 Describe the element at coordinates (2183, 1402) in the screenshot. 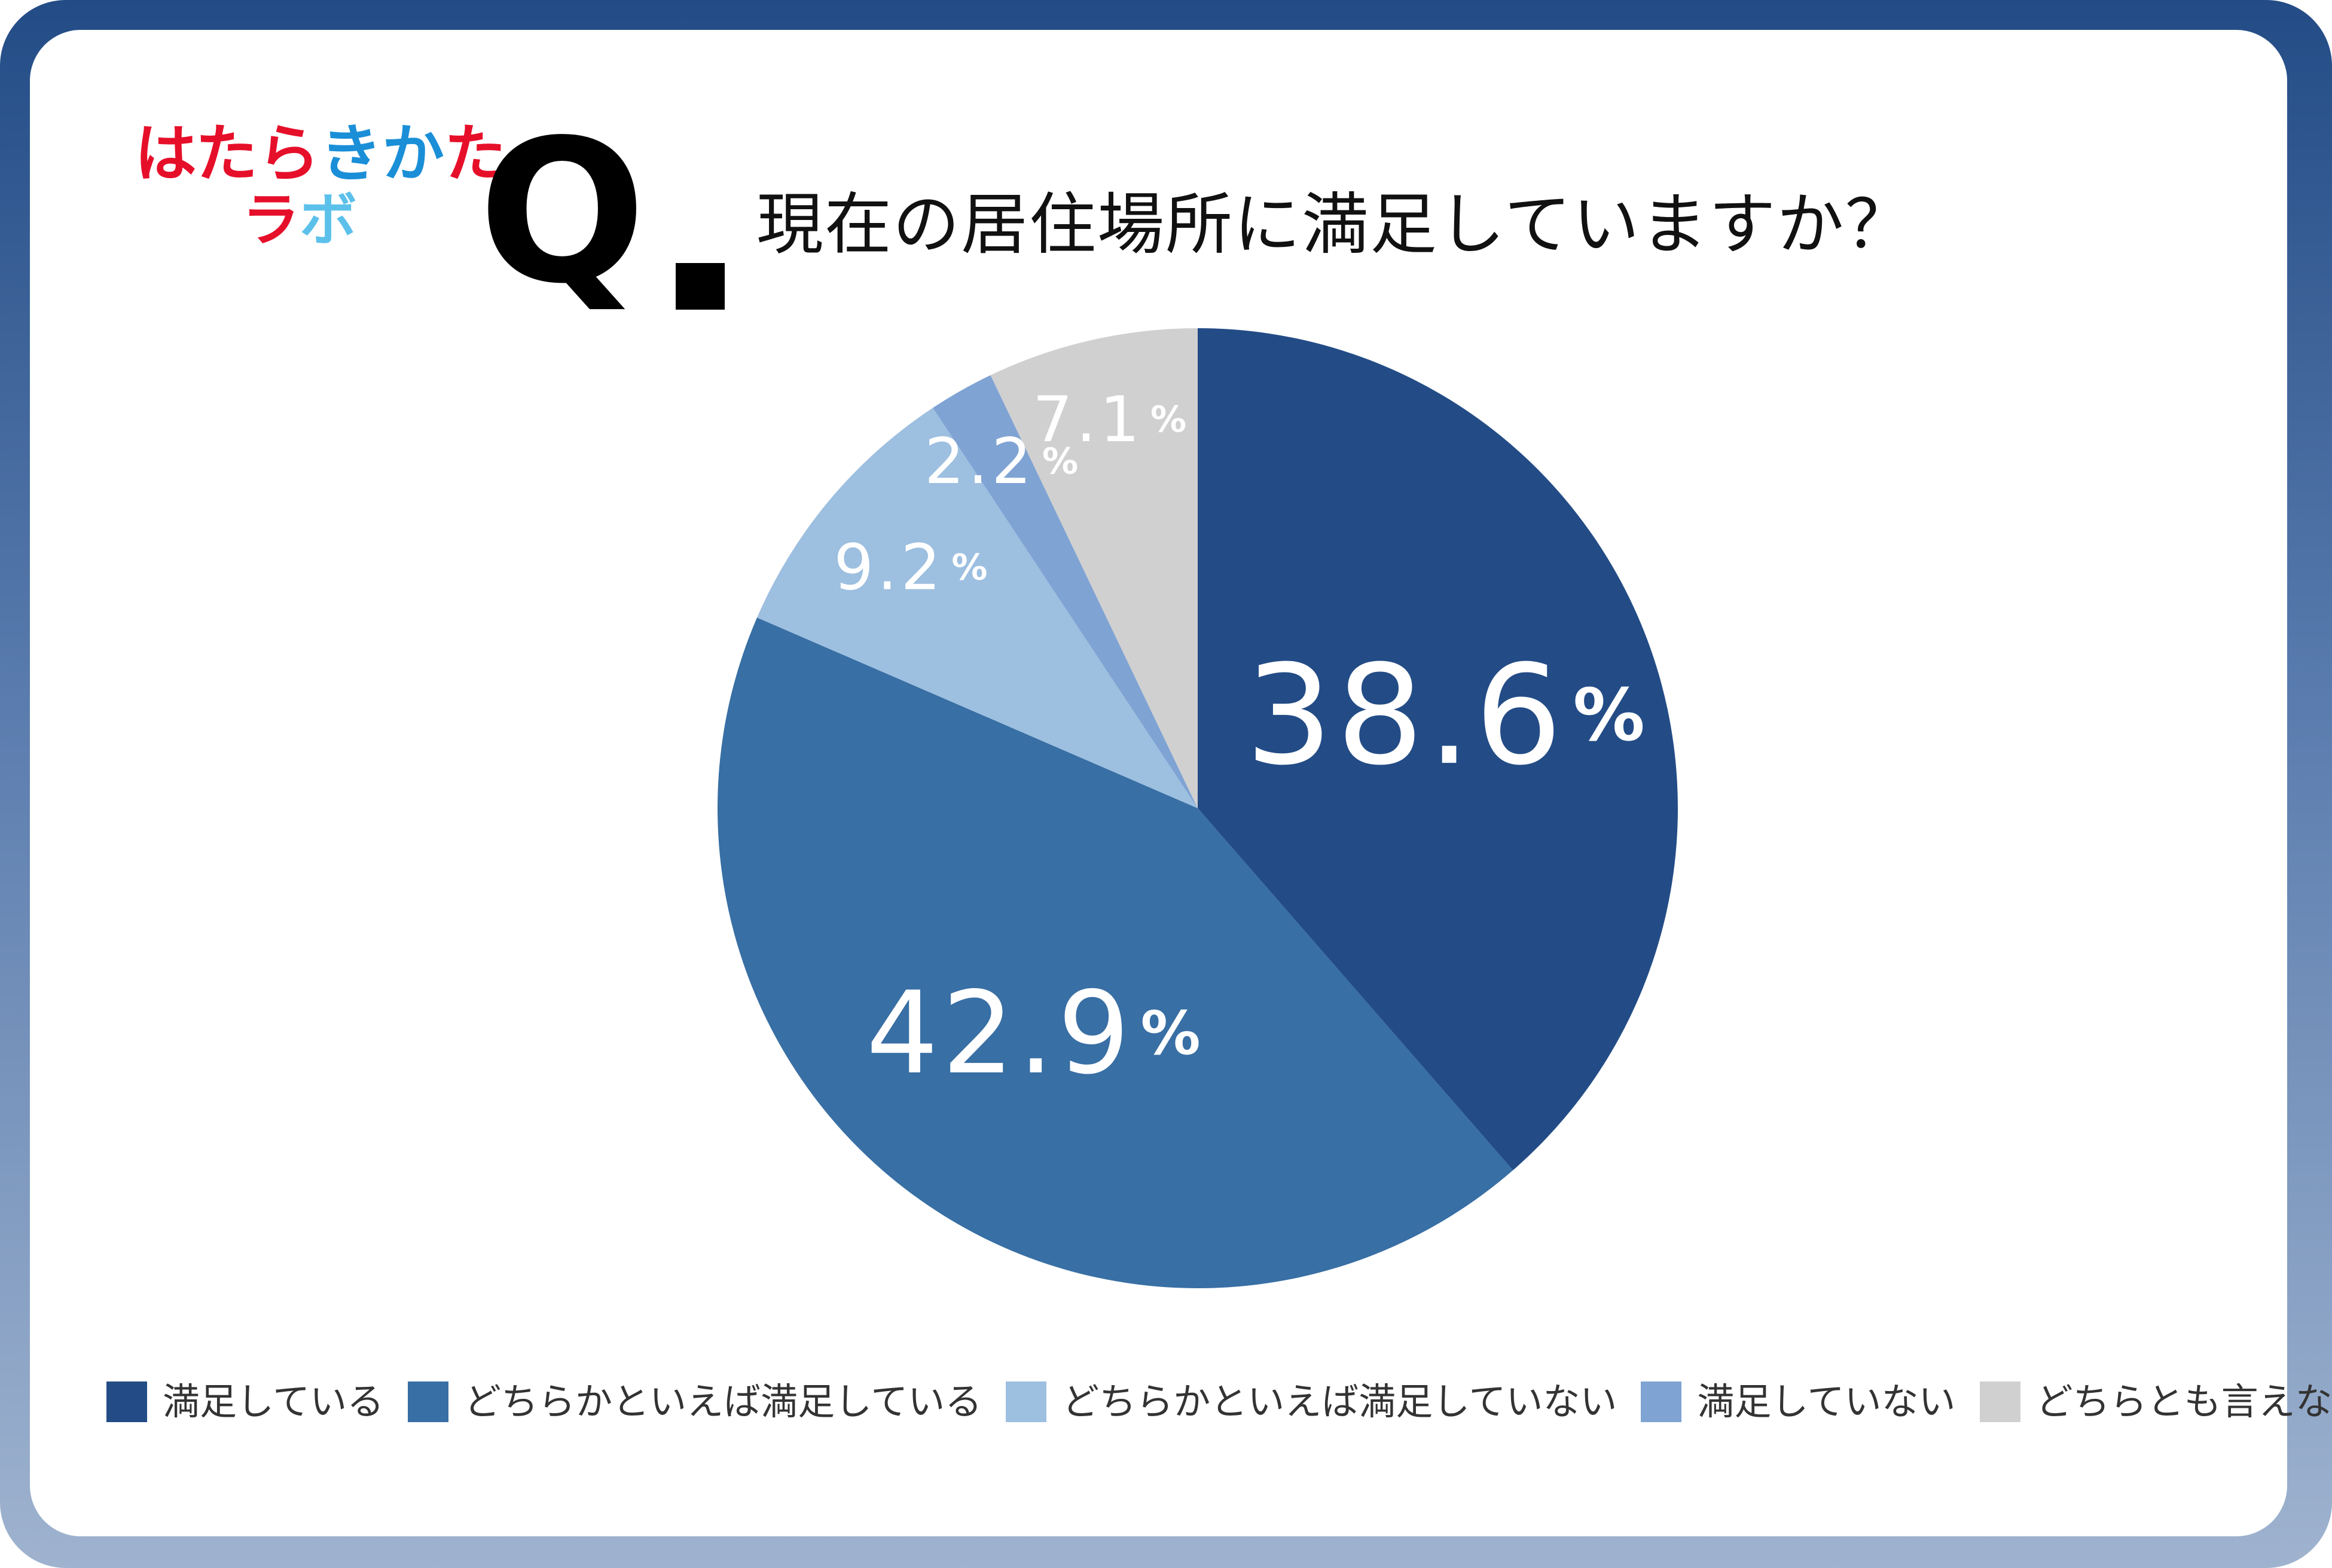

I see `legend-label: どちらとも言えない` at that location.